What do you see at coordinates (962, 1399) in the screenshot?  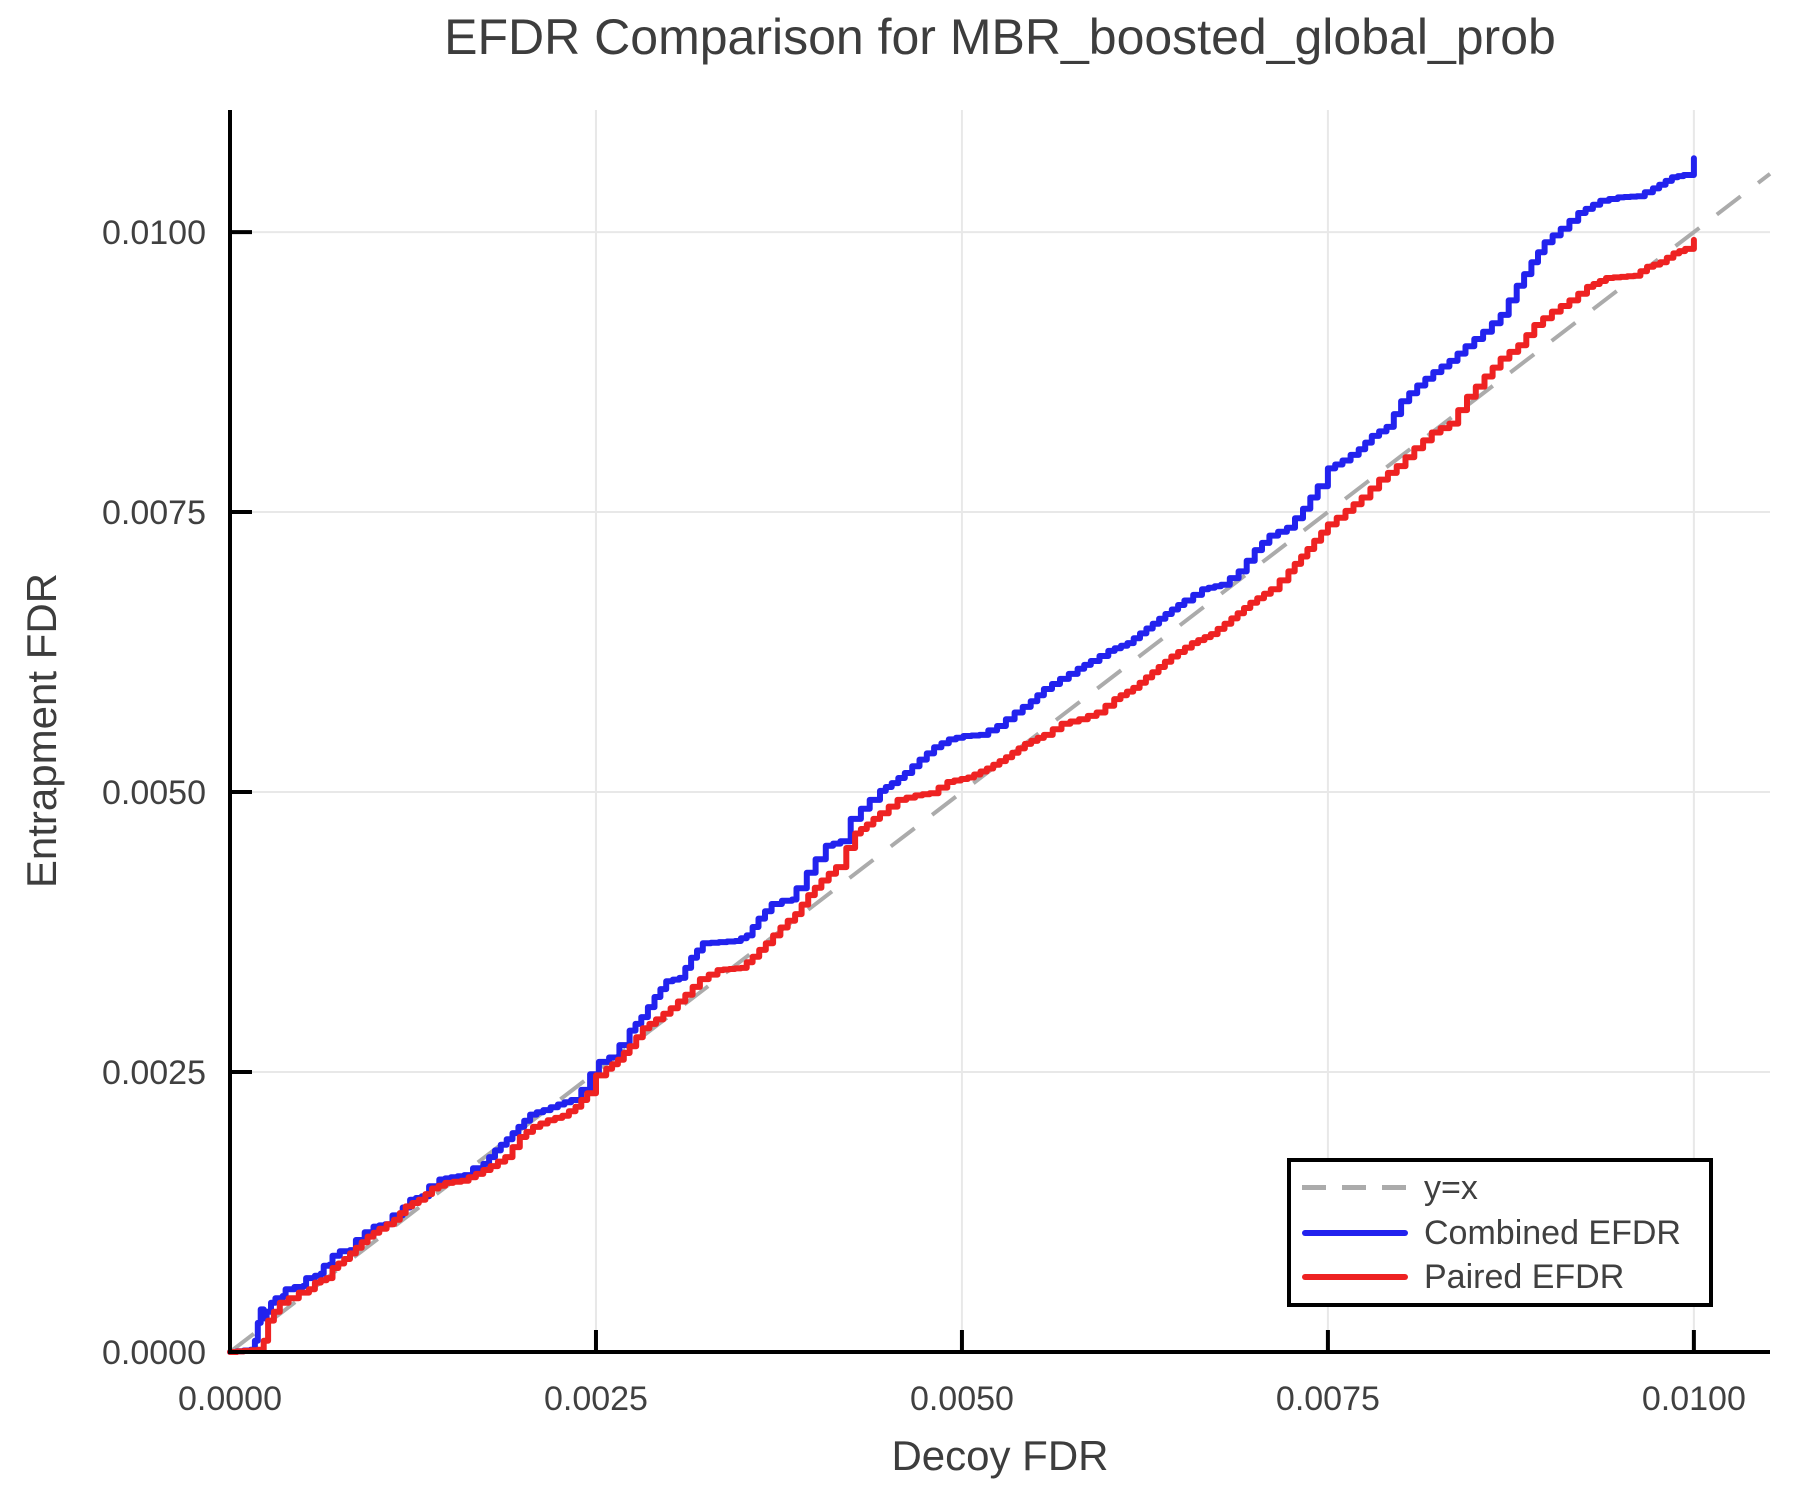 I see `x-tick-label: 0.0050` at bounding box center [962, 1399].